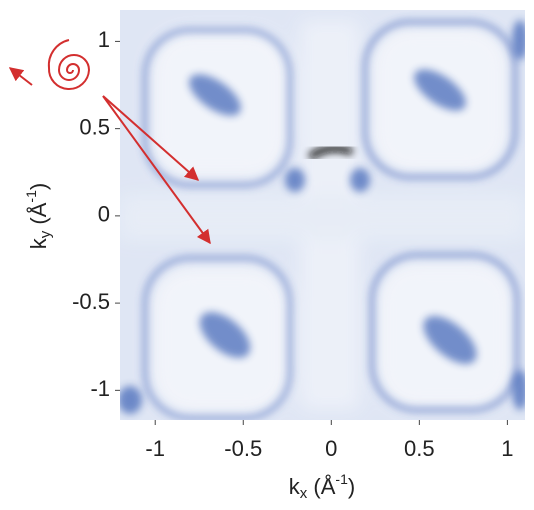 The image size is (534, 510). Describe the element at coordinates (94, 126) in the screenshot. I see `y-tick-label: 0.5` at that location.